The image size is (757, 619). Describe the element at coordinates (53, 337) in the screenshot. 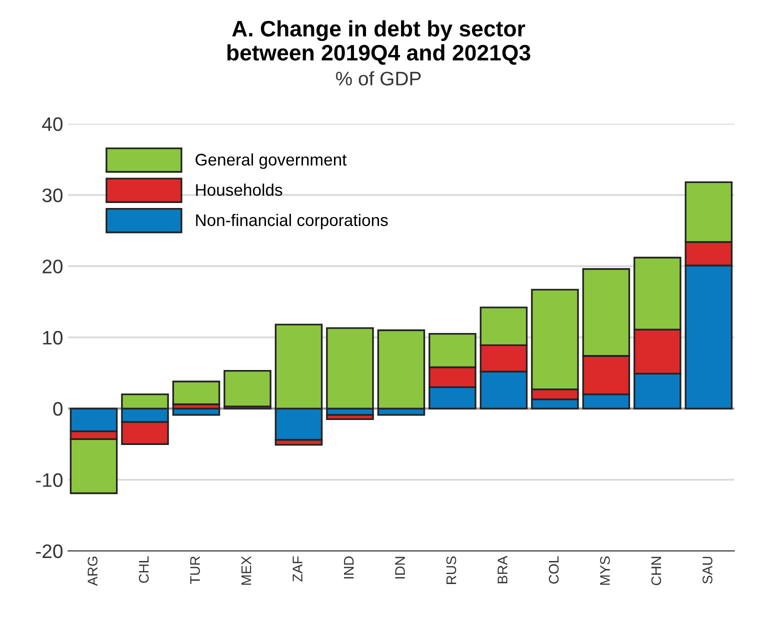

I see `y-tick-label: 10` at that location.